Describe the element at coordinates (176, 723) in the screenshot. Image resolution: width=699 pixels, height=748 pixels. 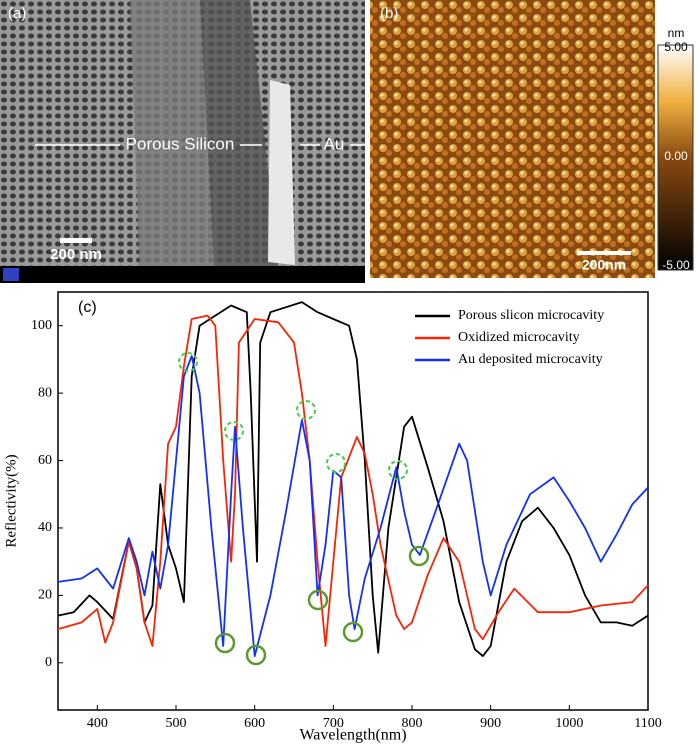
I see `x-tick-label: 500` at that location.